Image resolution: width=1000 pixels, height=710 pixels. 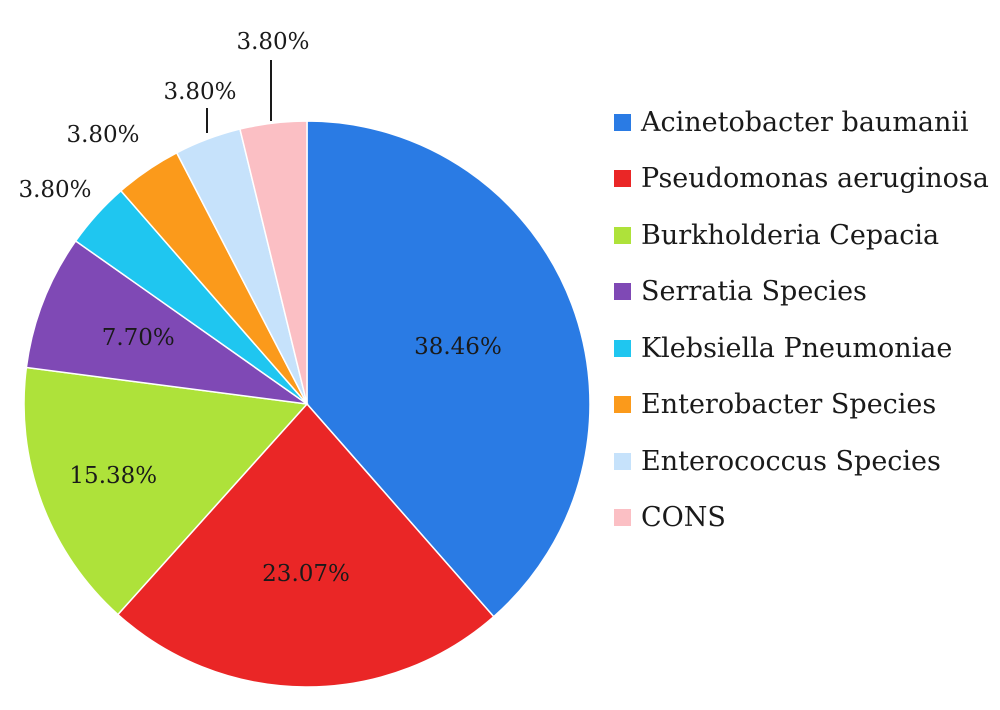 What do you see at coordinates (801, 518) in the screenshot?
I see `legend-item: CONS` at bounding box center [801, 518].